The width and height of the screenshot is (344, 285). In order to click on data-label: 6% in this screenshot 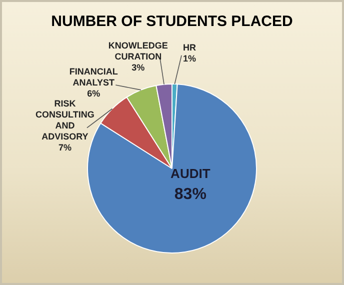, I will do `click(93, 93)`.